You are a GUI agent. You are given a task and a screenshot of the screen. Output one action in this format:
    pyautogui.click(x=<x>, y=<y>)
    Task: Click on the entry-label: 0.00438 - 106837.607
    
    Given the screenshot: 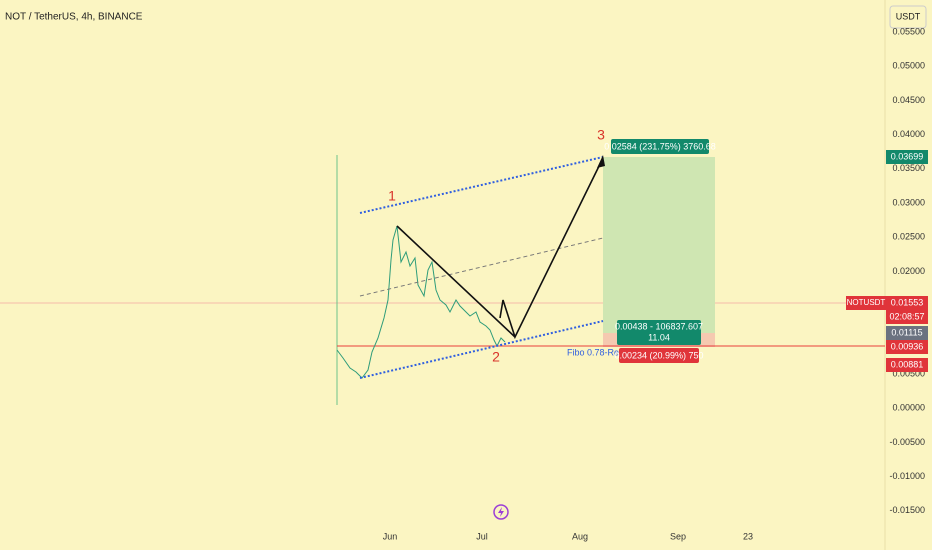 What is the action you would take?
    pyautogui.click(x=659, y=326)
    